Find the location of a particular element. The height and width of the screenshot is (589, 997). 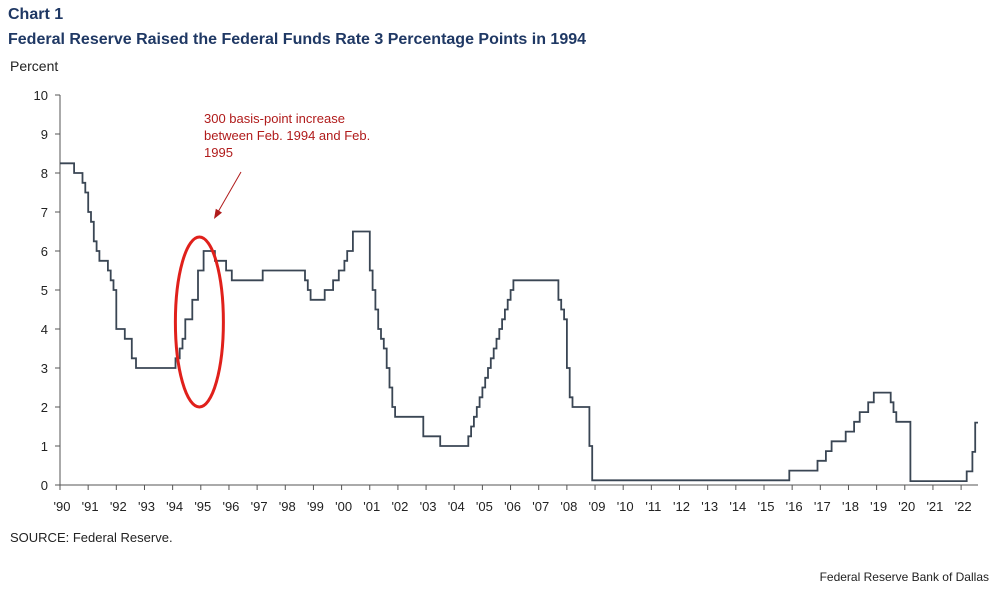

y-tick-label: 8 is located at coordinates (44, 173).